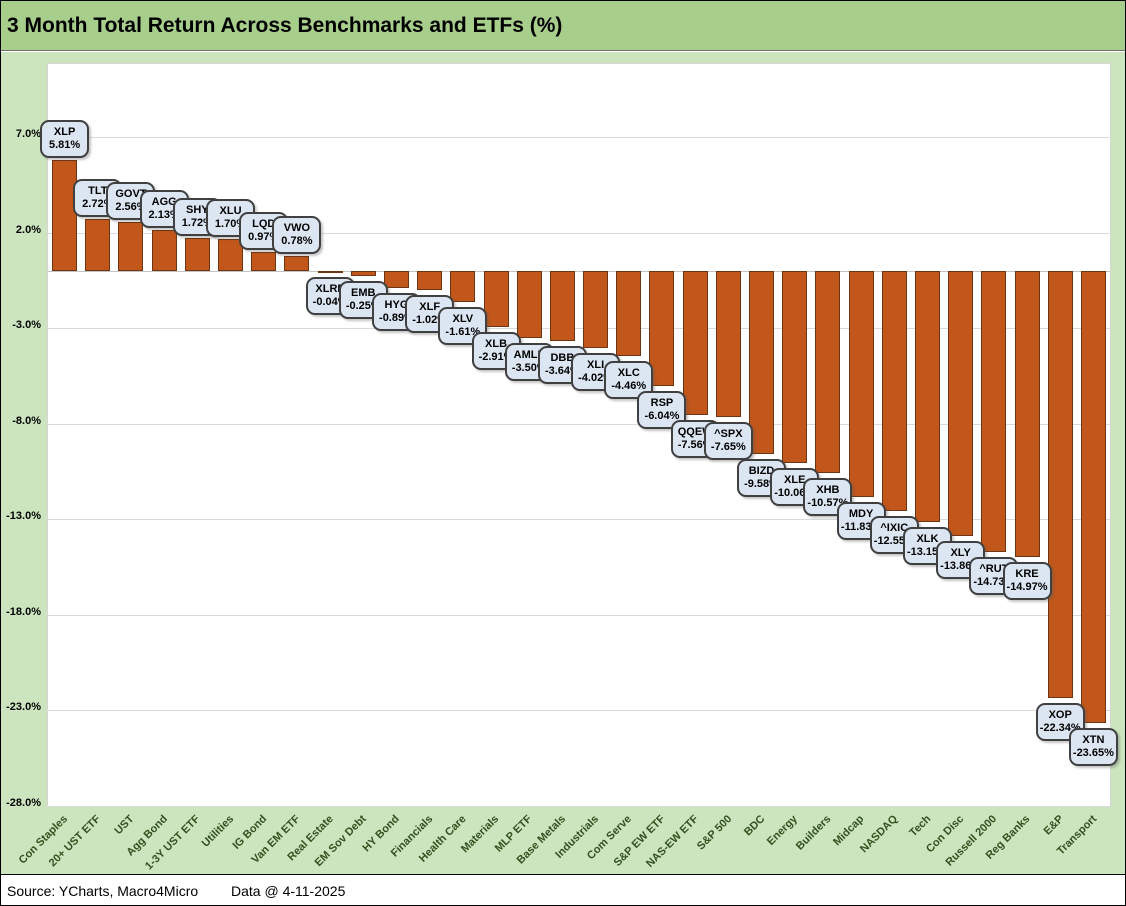 The image size is (1126, 906). Describe the element at coordinates (64, 132) in the screenshot. I see `data-label-ticker: XLP` at that location.